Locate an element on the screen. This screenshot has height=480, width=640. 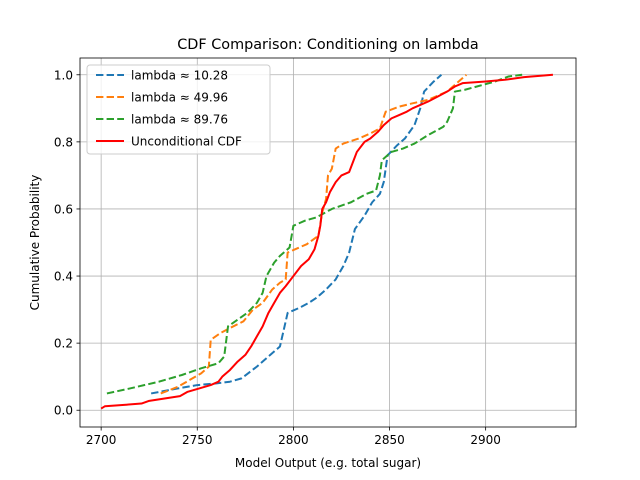
x-tick-label: 2700 is located at coordinates (101, 440).